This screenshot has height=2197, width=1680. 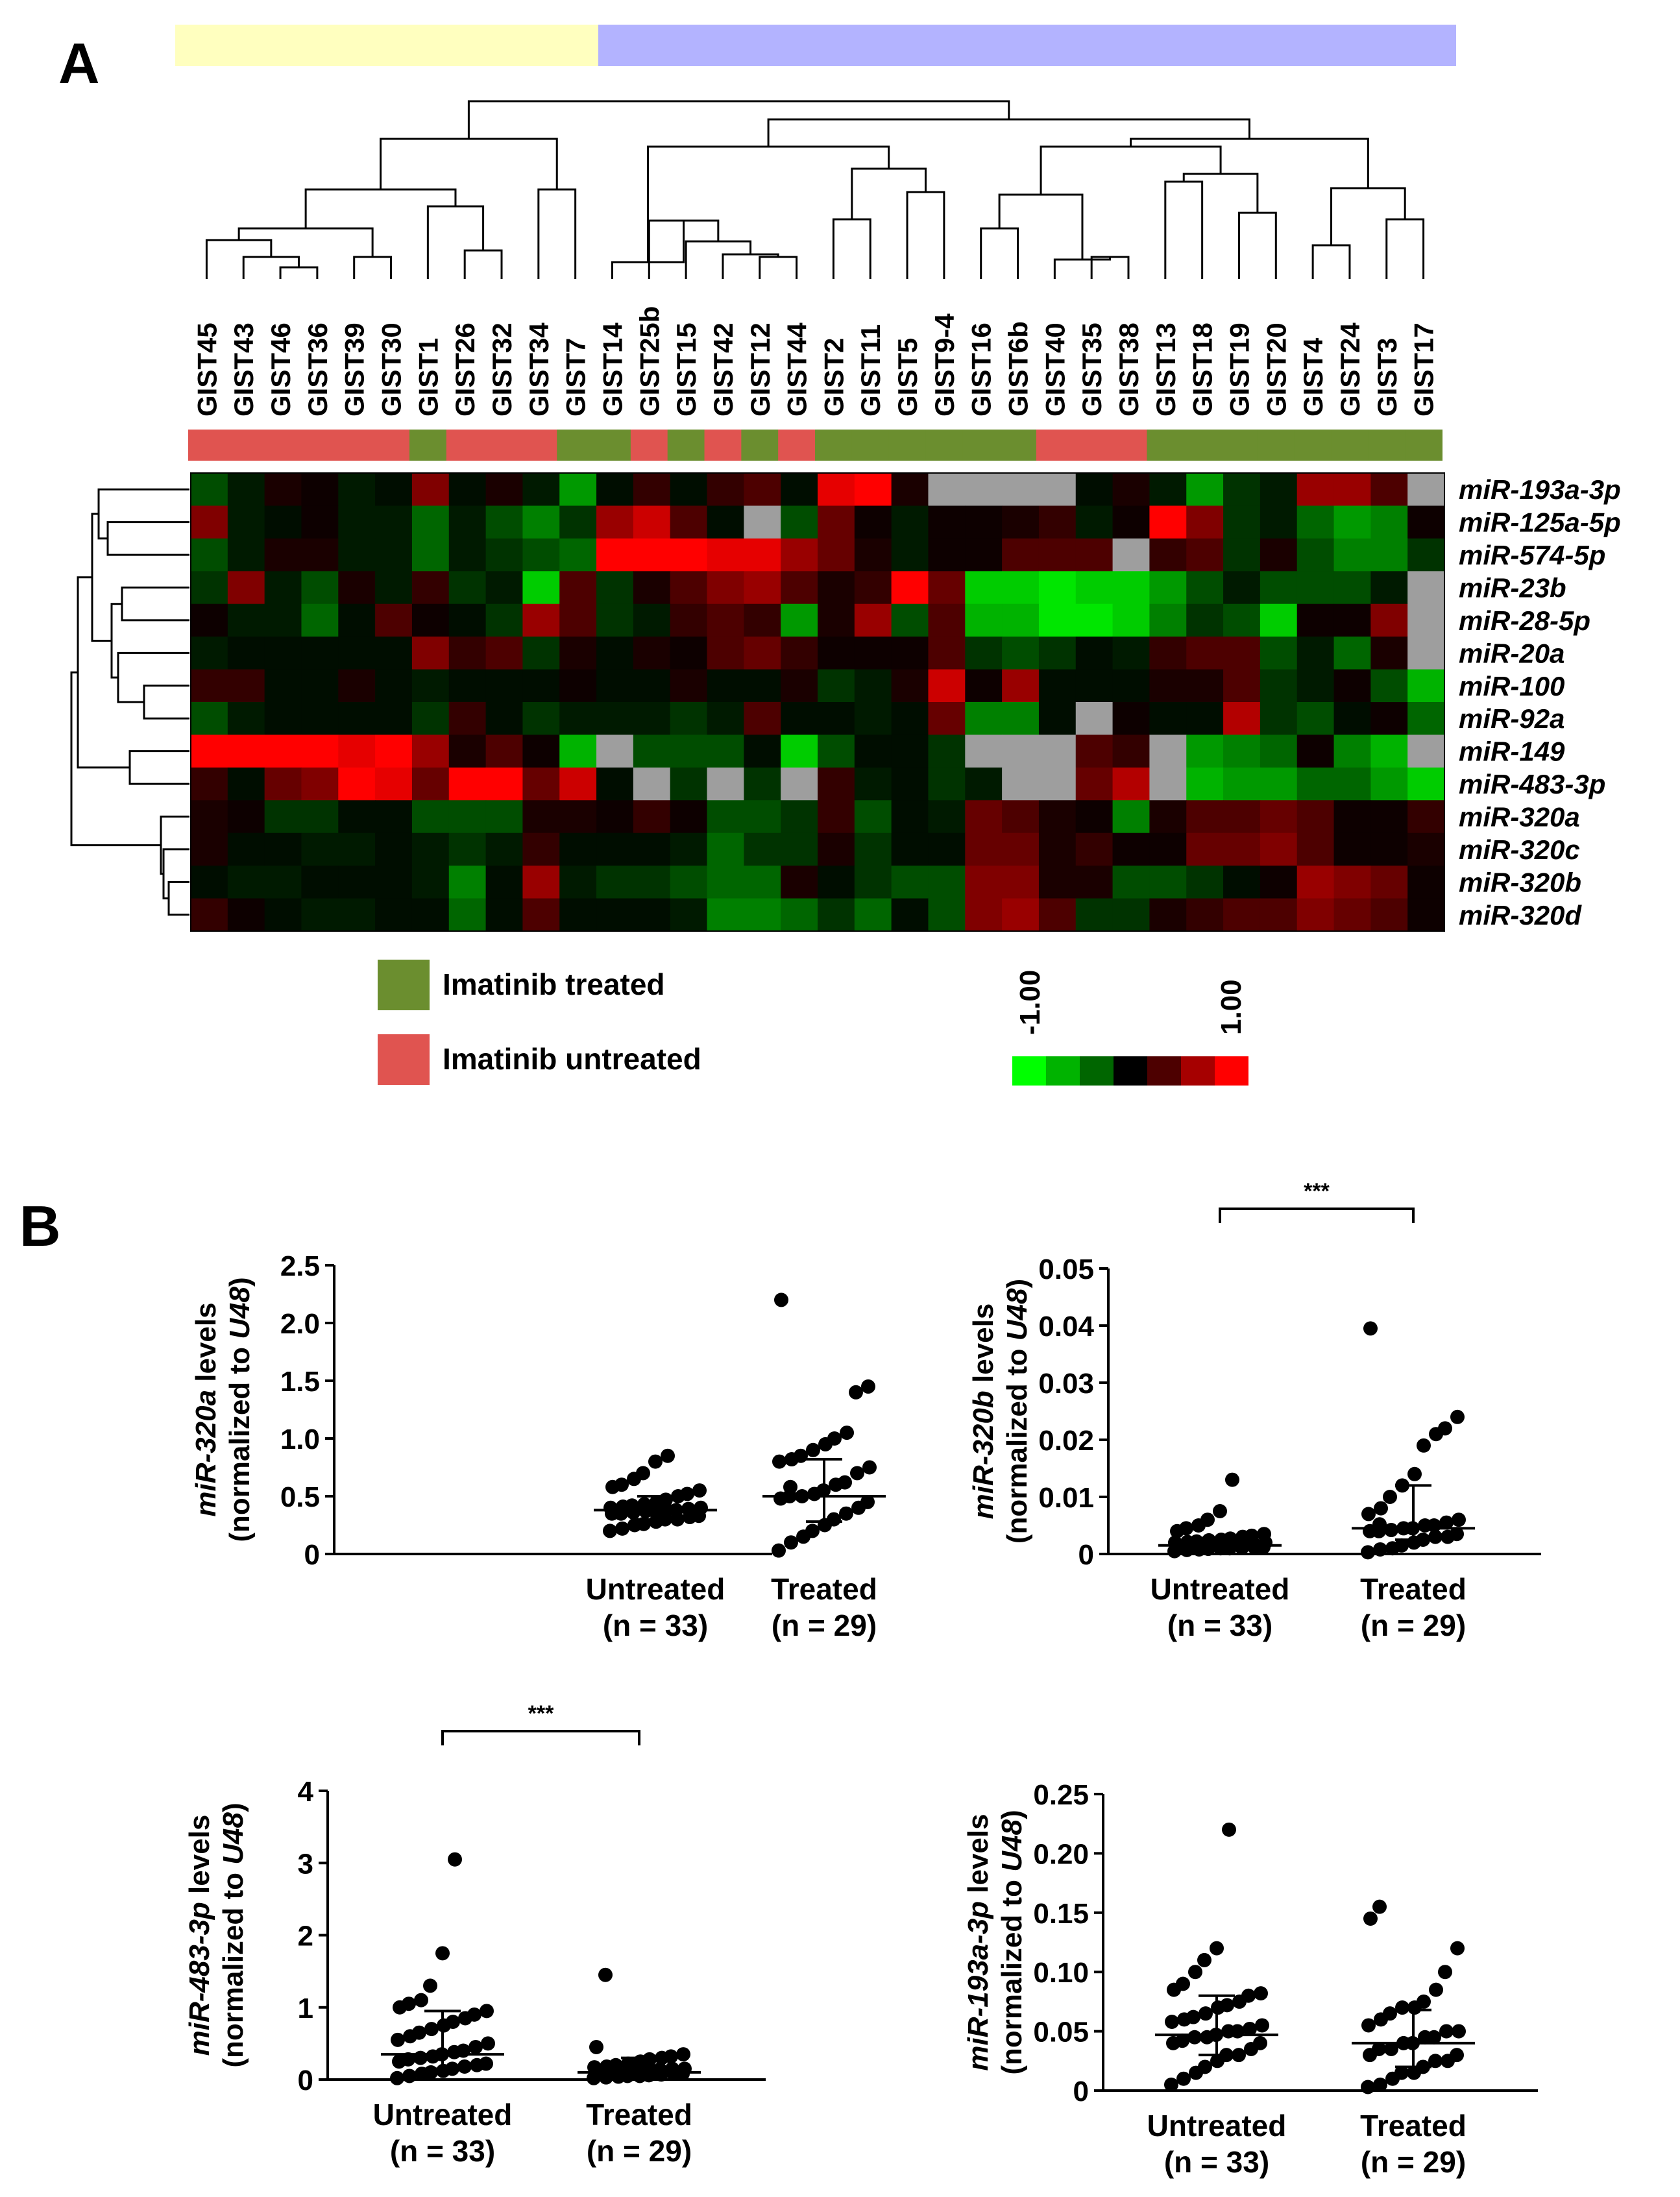 What do you see at coordinates (908, 377) in the screenshot?
I see `sample-label: GIST5` at bounding box center [908, 377].